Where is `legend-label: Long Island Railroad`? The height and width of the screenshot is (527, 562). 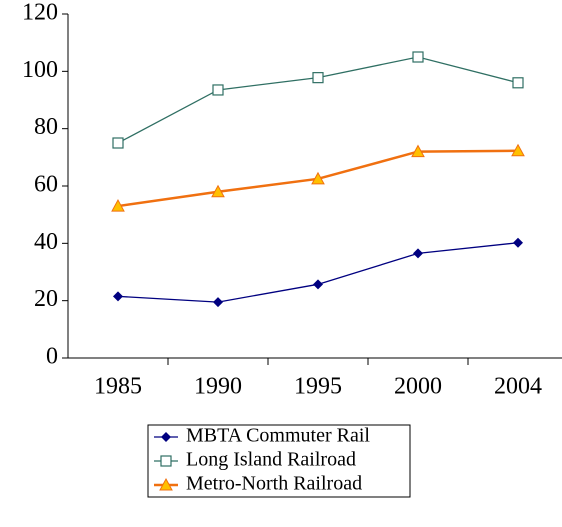
legend-label: Long Island Railroad is located at coordinates (271, 460).